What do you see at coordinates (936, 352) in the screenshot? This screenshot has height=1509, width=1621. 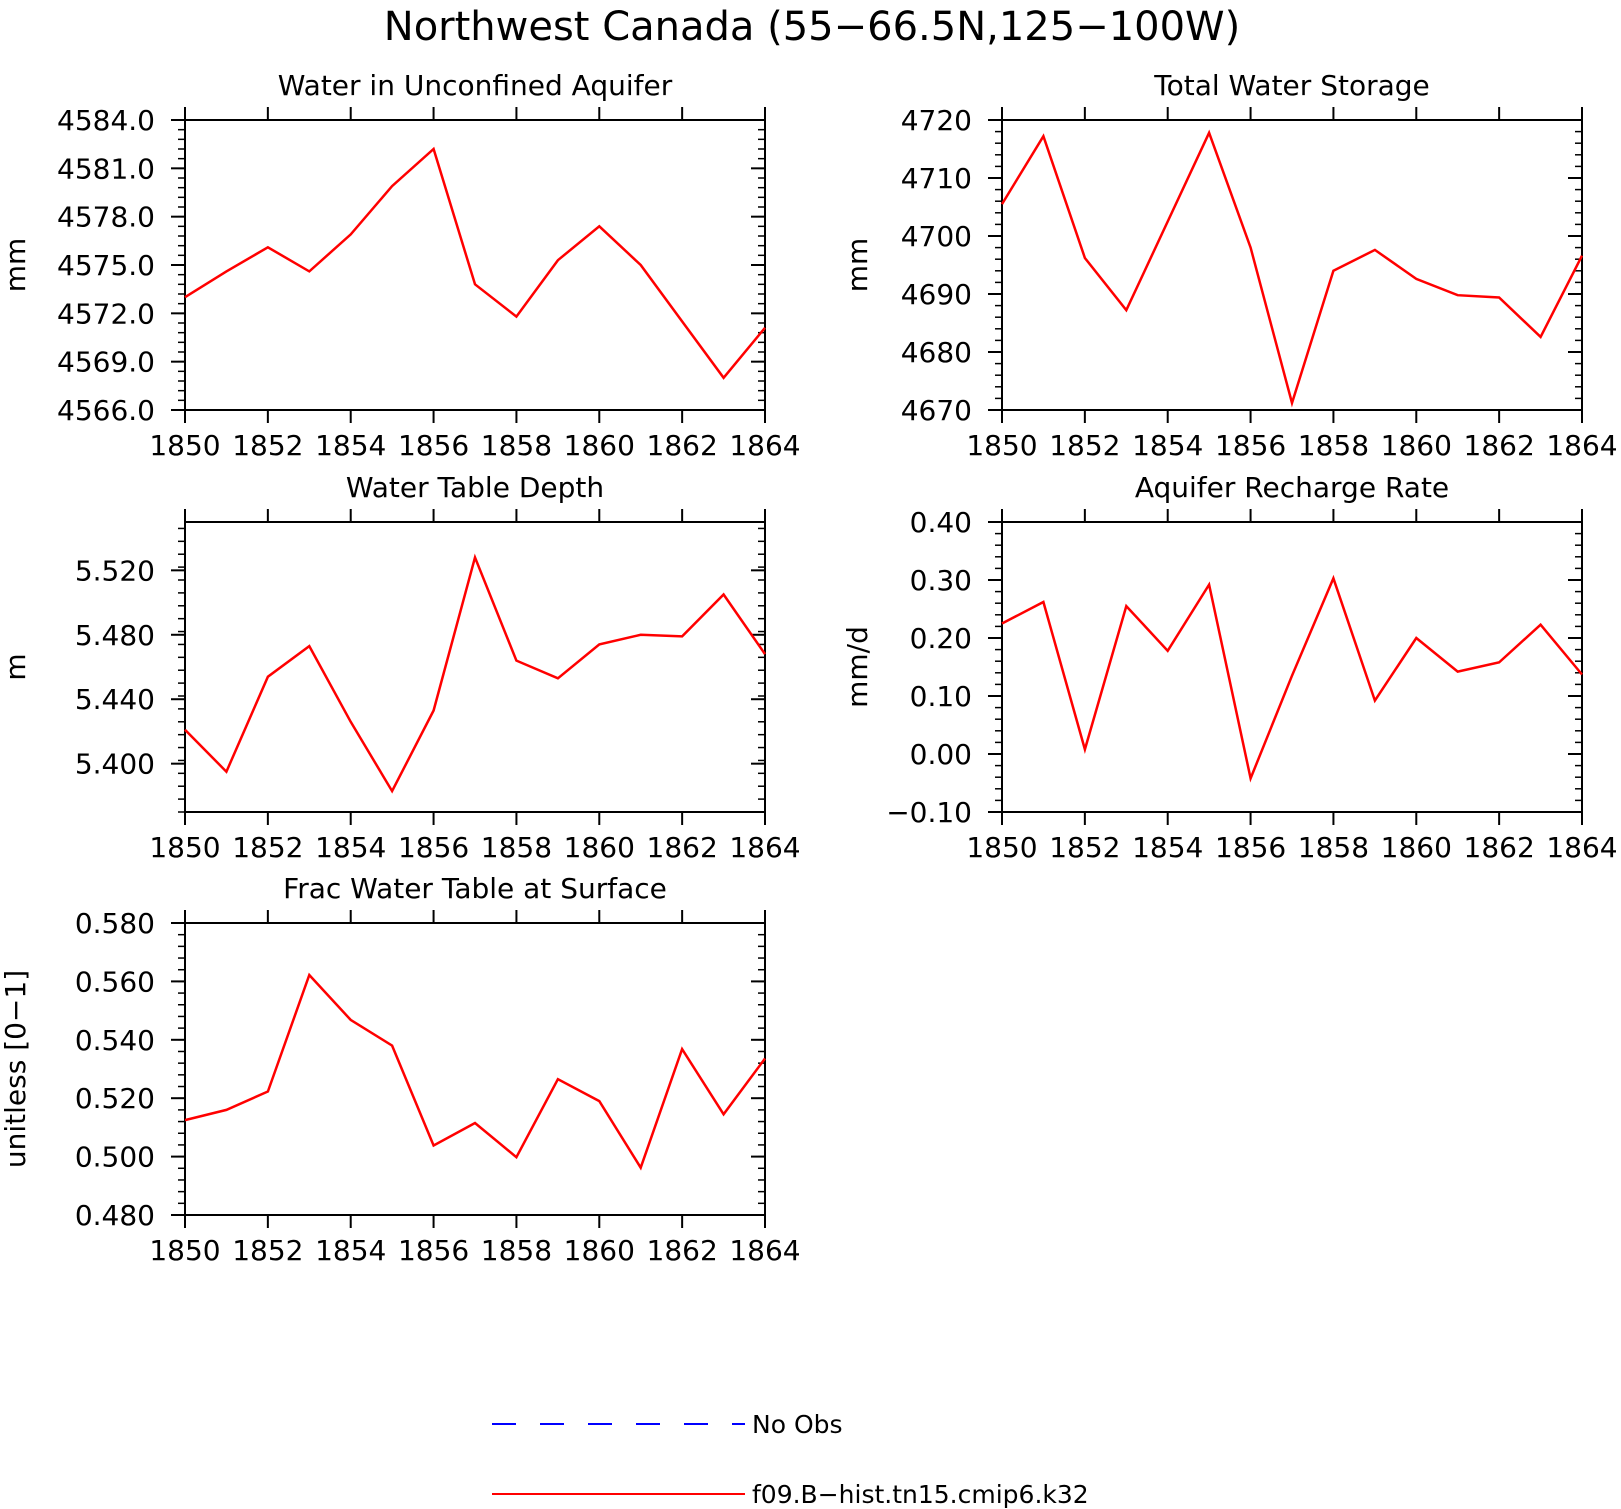 I see `y-tick-label: 4680` at bounding box center [936, 352].